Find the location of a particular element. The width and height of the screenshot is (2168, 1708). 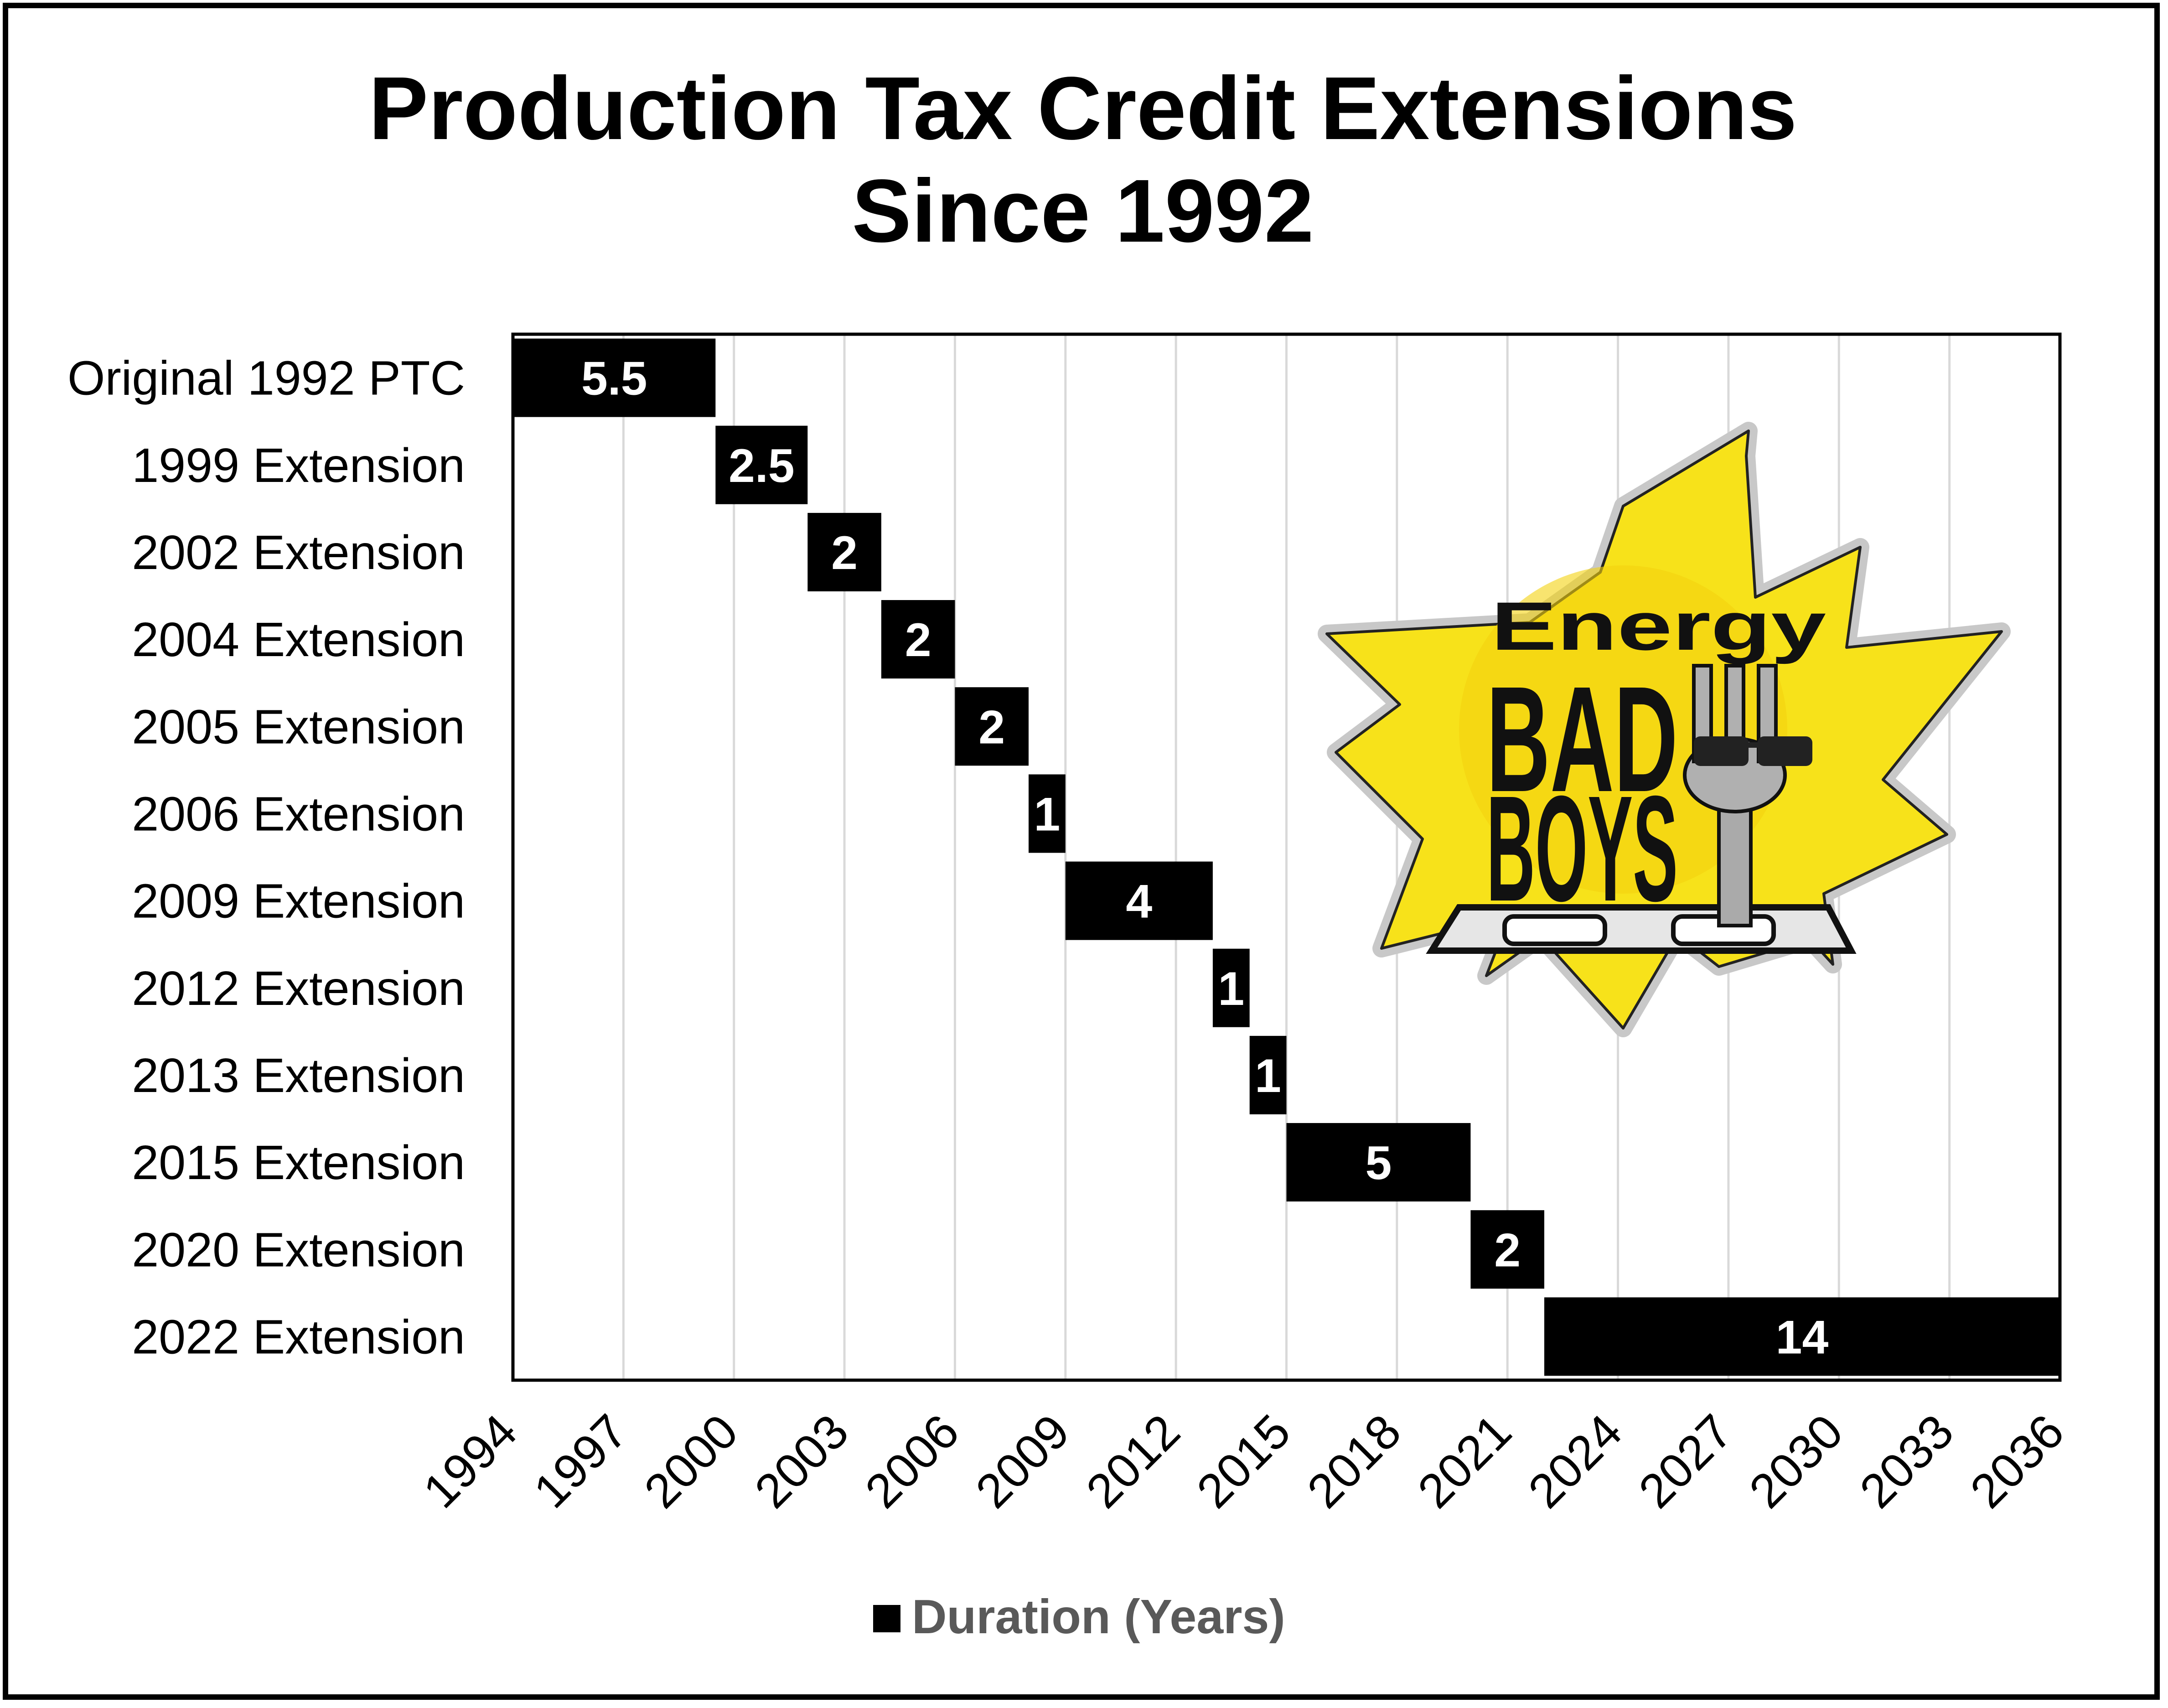

x-tick-label: 2009 is located at coordinates (1023, 1461).